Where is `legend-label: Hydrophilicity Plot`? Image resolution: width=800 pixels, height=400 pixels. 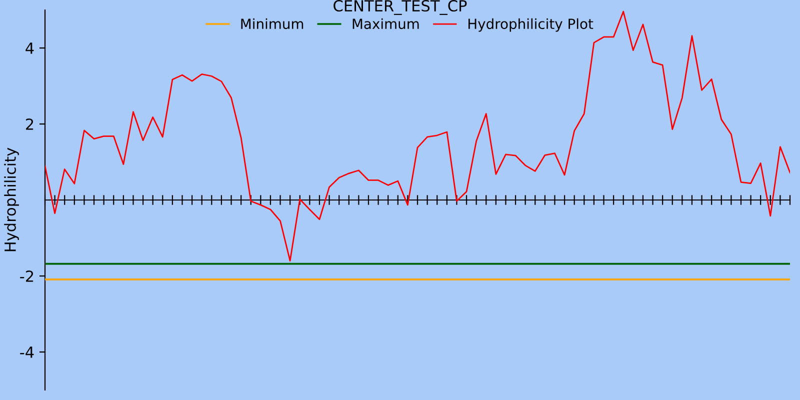
legend-label: Hydrophilicity Plot is located at coordinates (531, 25).